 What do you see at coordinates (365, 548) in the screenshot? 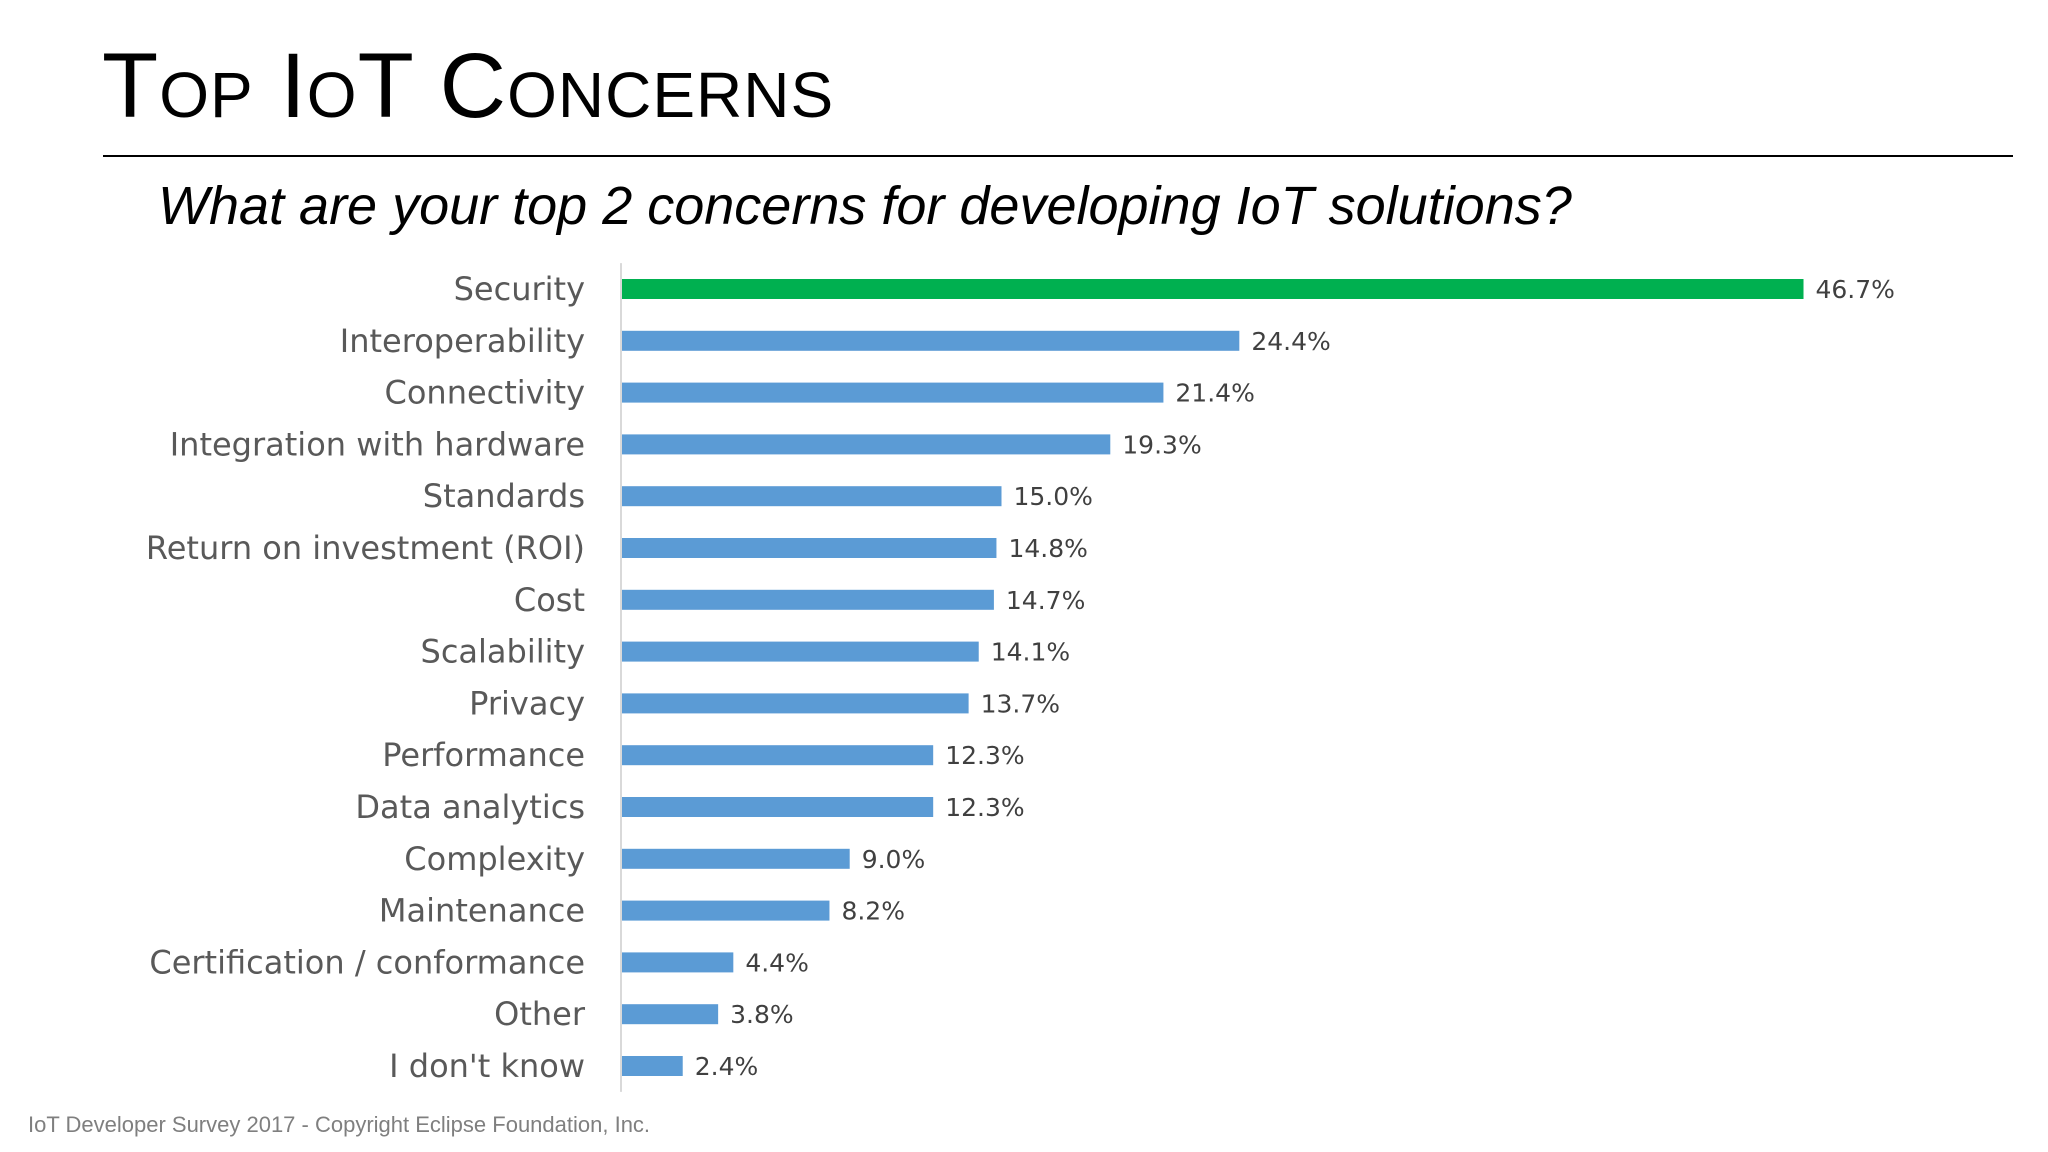
I see `category-label: Return on investment (ROI)` at bounding box center [365, 548].